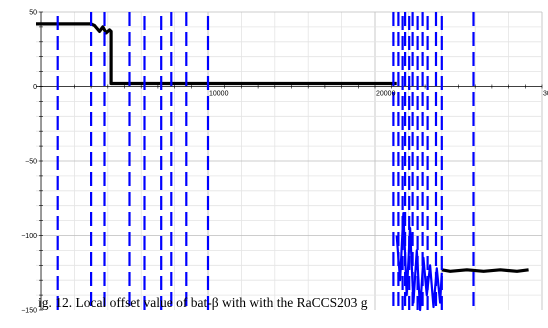 The width and height of the screenshot is (548, 328). I want to click on y-tick-label: 0, so click(35, 87).